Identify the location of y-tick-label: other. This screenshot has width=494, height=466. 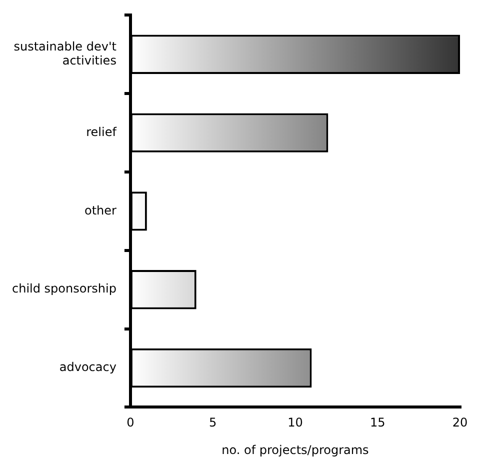
(100, 210).